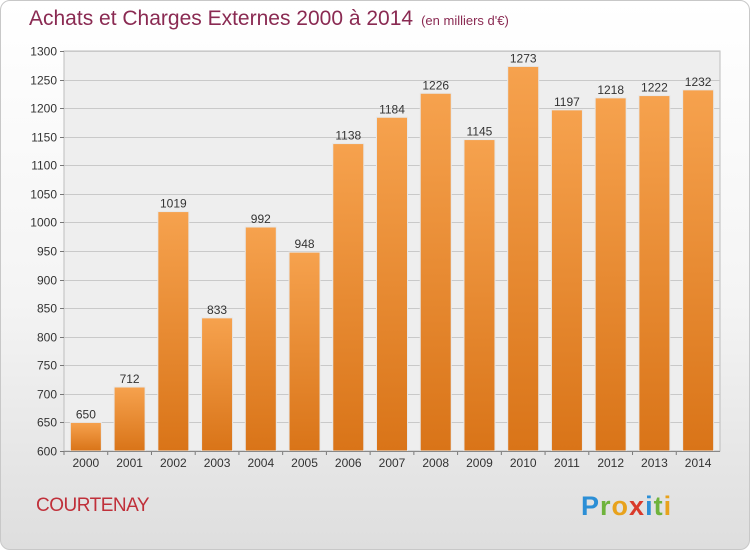  What do you see at coordinates (698, 463) in the screenshot?
I see `x-tick-label-2014: 2014` at bounding box center [698, 463].